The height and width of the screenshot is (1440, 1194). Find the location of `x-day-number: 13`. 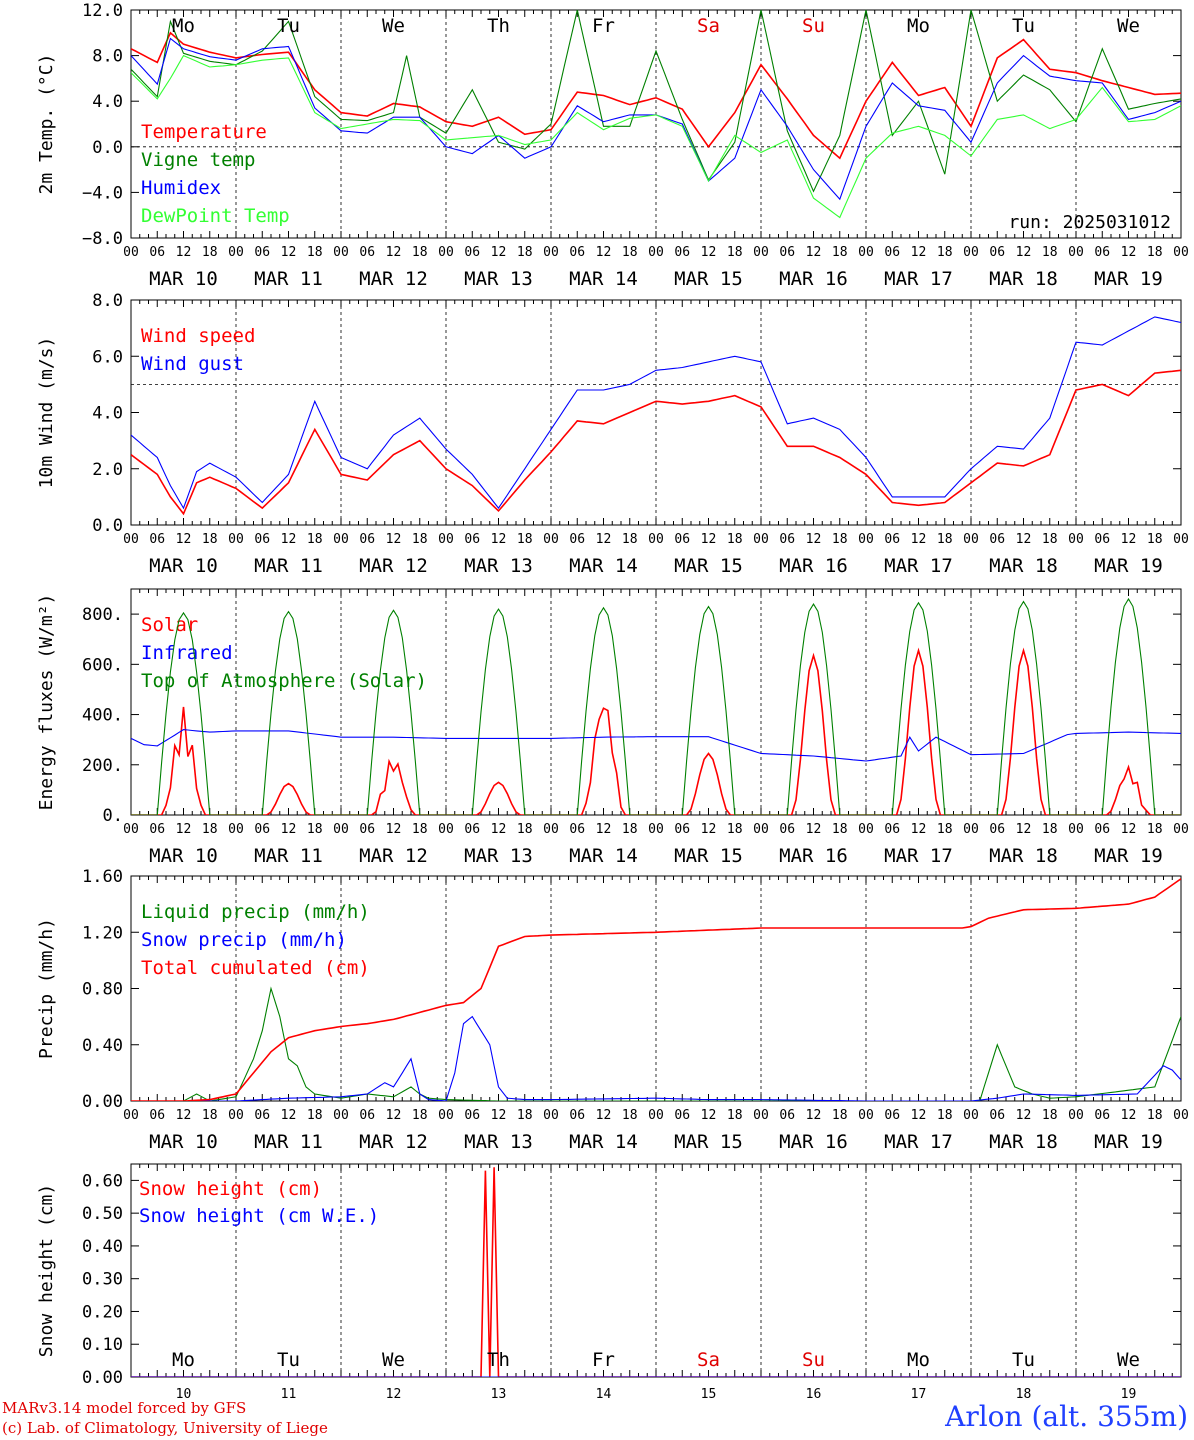

x-day-number: 13 is located at coordinates (499, 1393).